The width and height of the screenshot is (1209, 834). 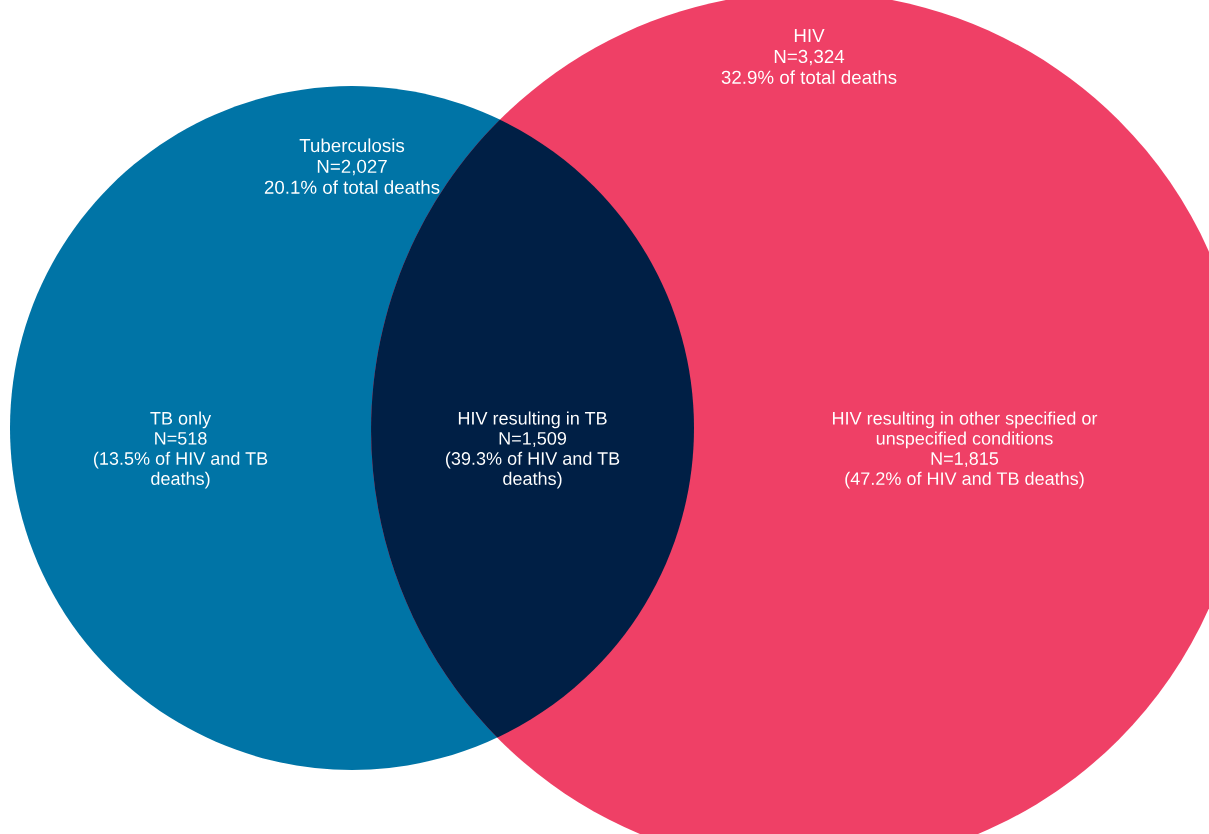 I want to click on text: Tuberculosis N=2,027 20.1% of total deaths, so click(x=352, y=166).